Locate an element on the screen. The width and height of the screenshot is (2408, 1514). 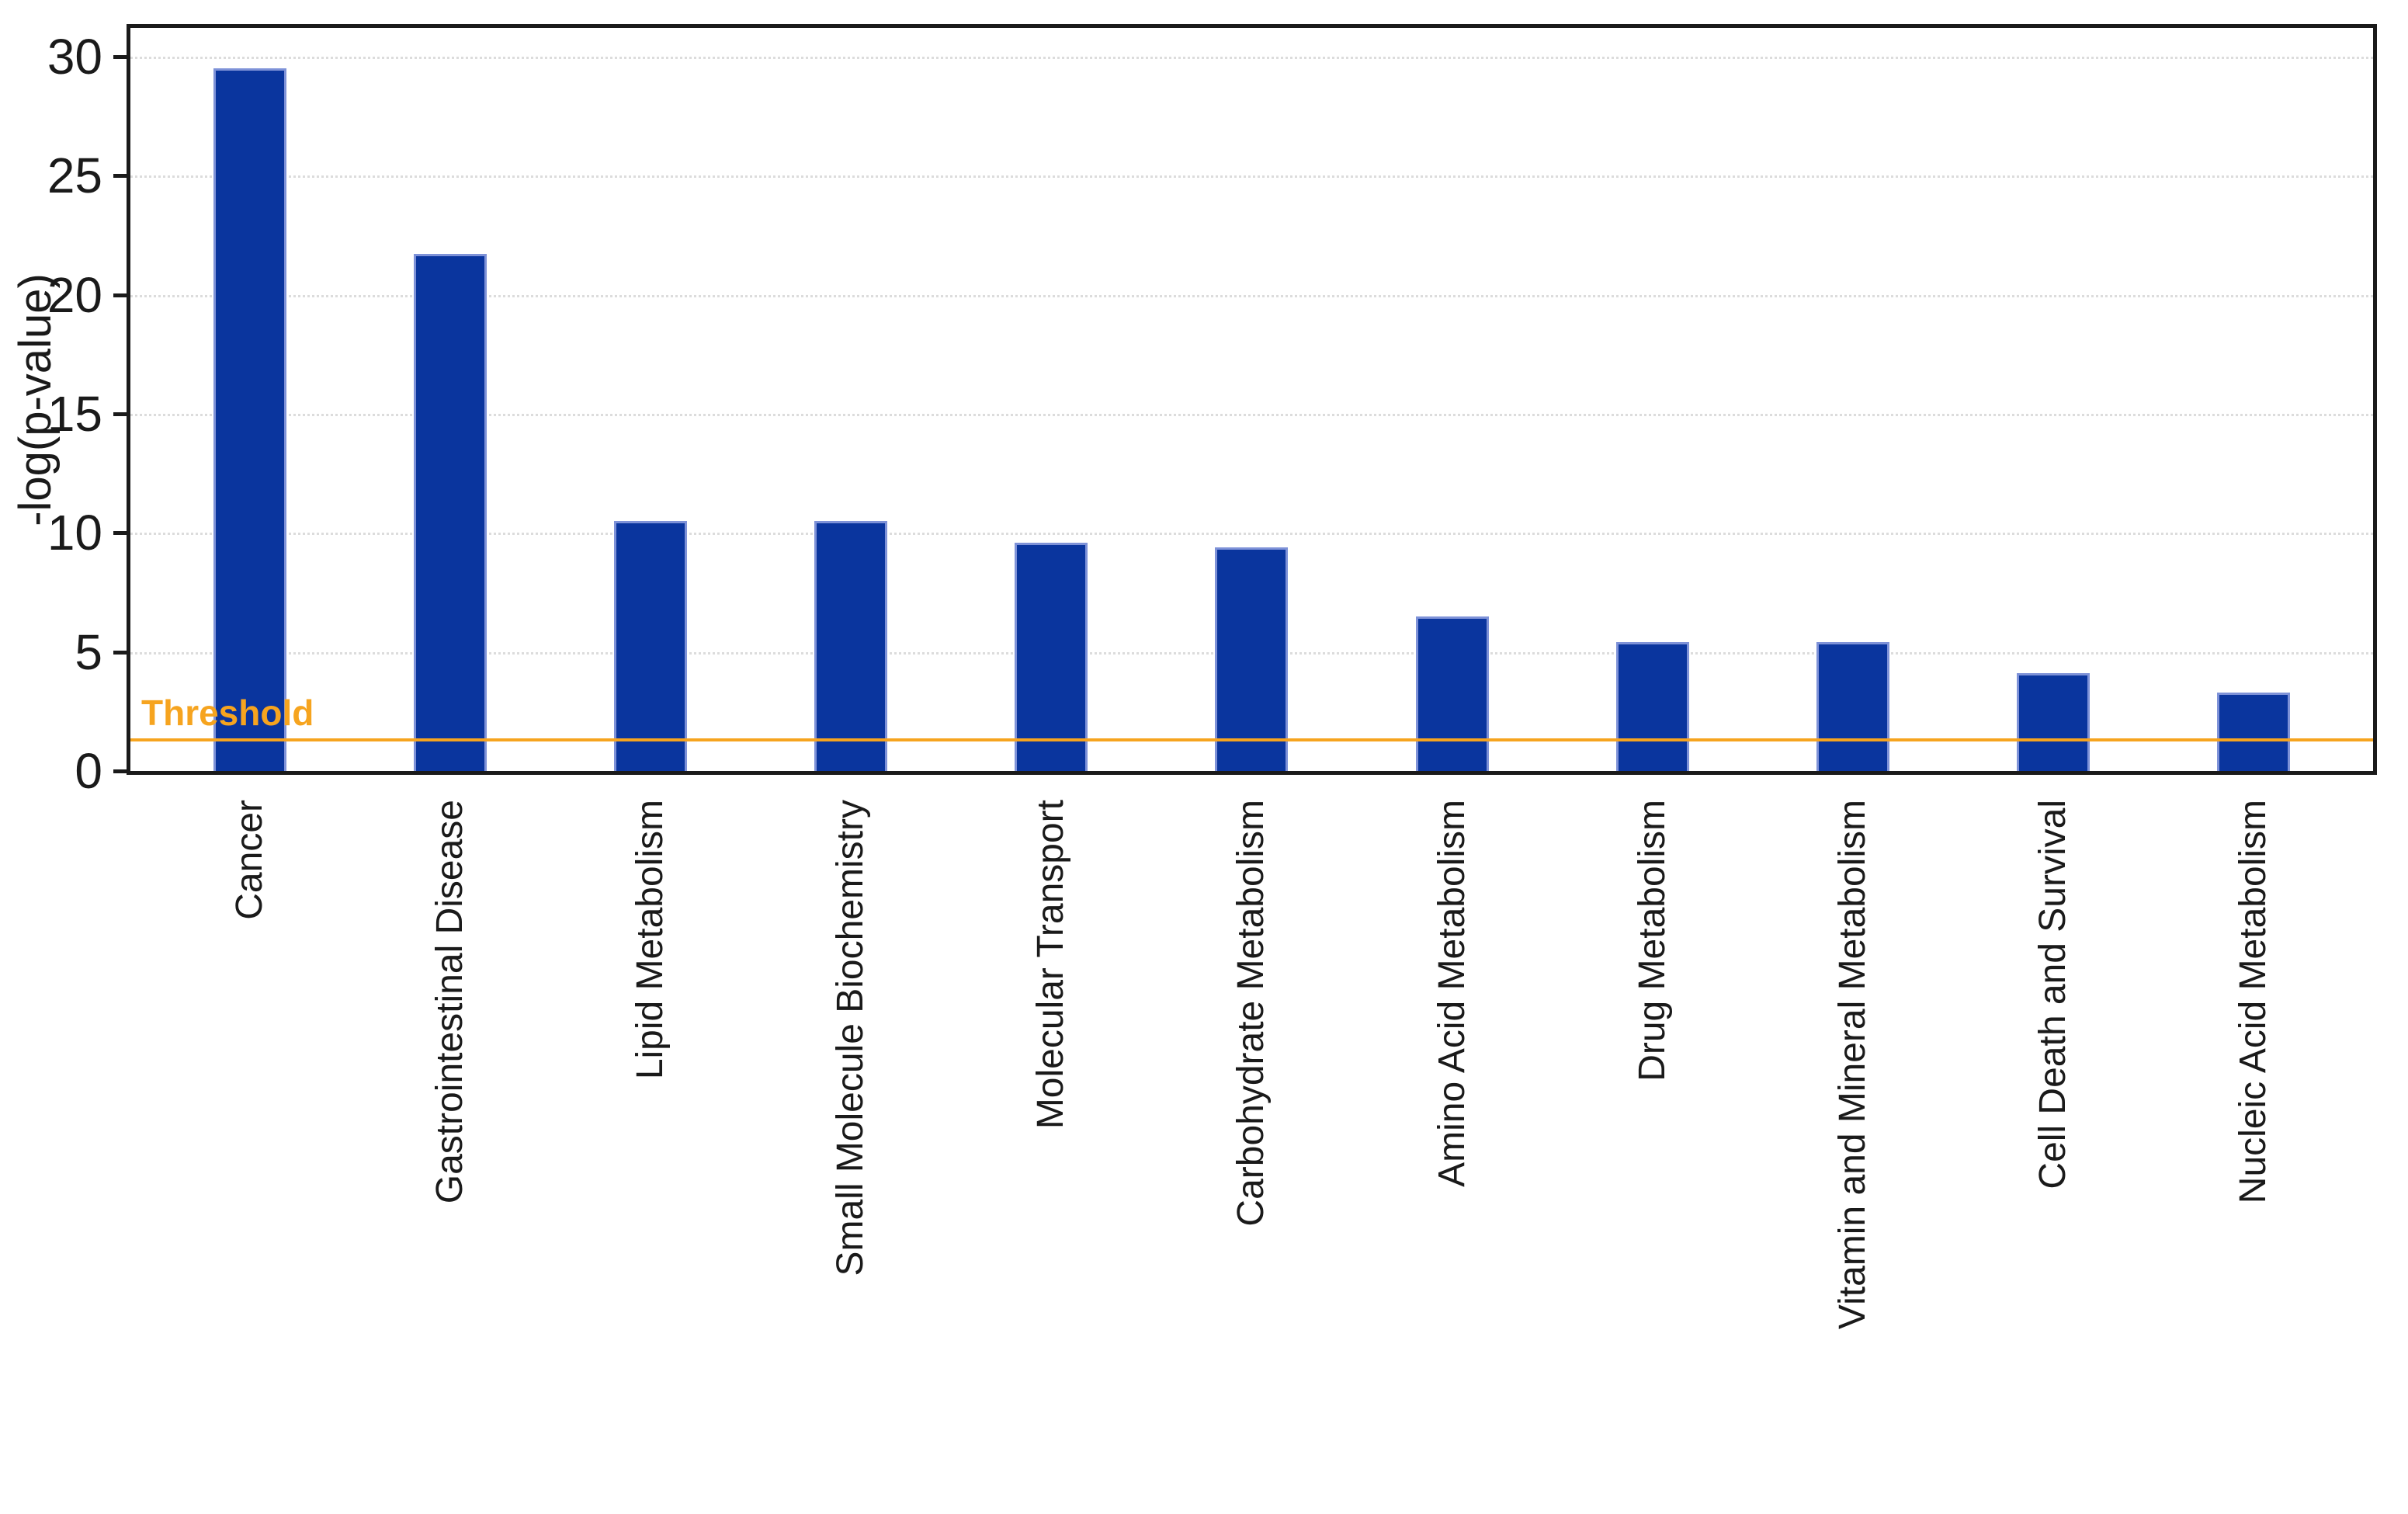
bar-molecular-transport is located at coordinates (1051, 657).